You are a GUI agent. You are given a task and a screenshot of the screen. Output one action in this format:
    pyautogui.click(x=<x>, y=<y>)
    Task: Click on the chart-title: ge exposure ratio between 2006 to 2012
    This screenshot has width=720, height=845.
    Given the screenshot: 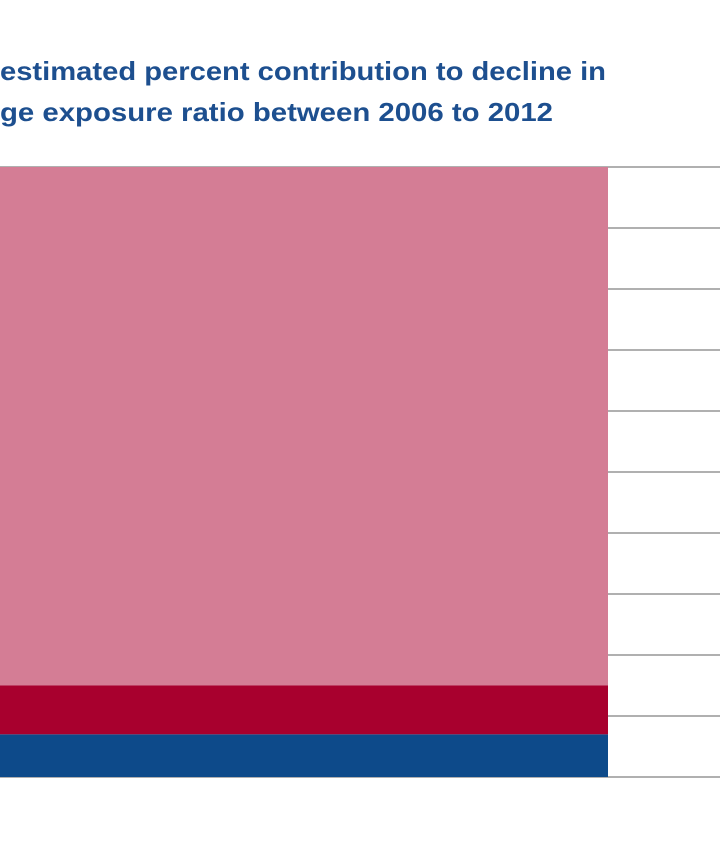 What is the action you would take?
    pyautogui.click(x=276, y=112)
    